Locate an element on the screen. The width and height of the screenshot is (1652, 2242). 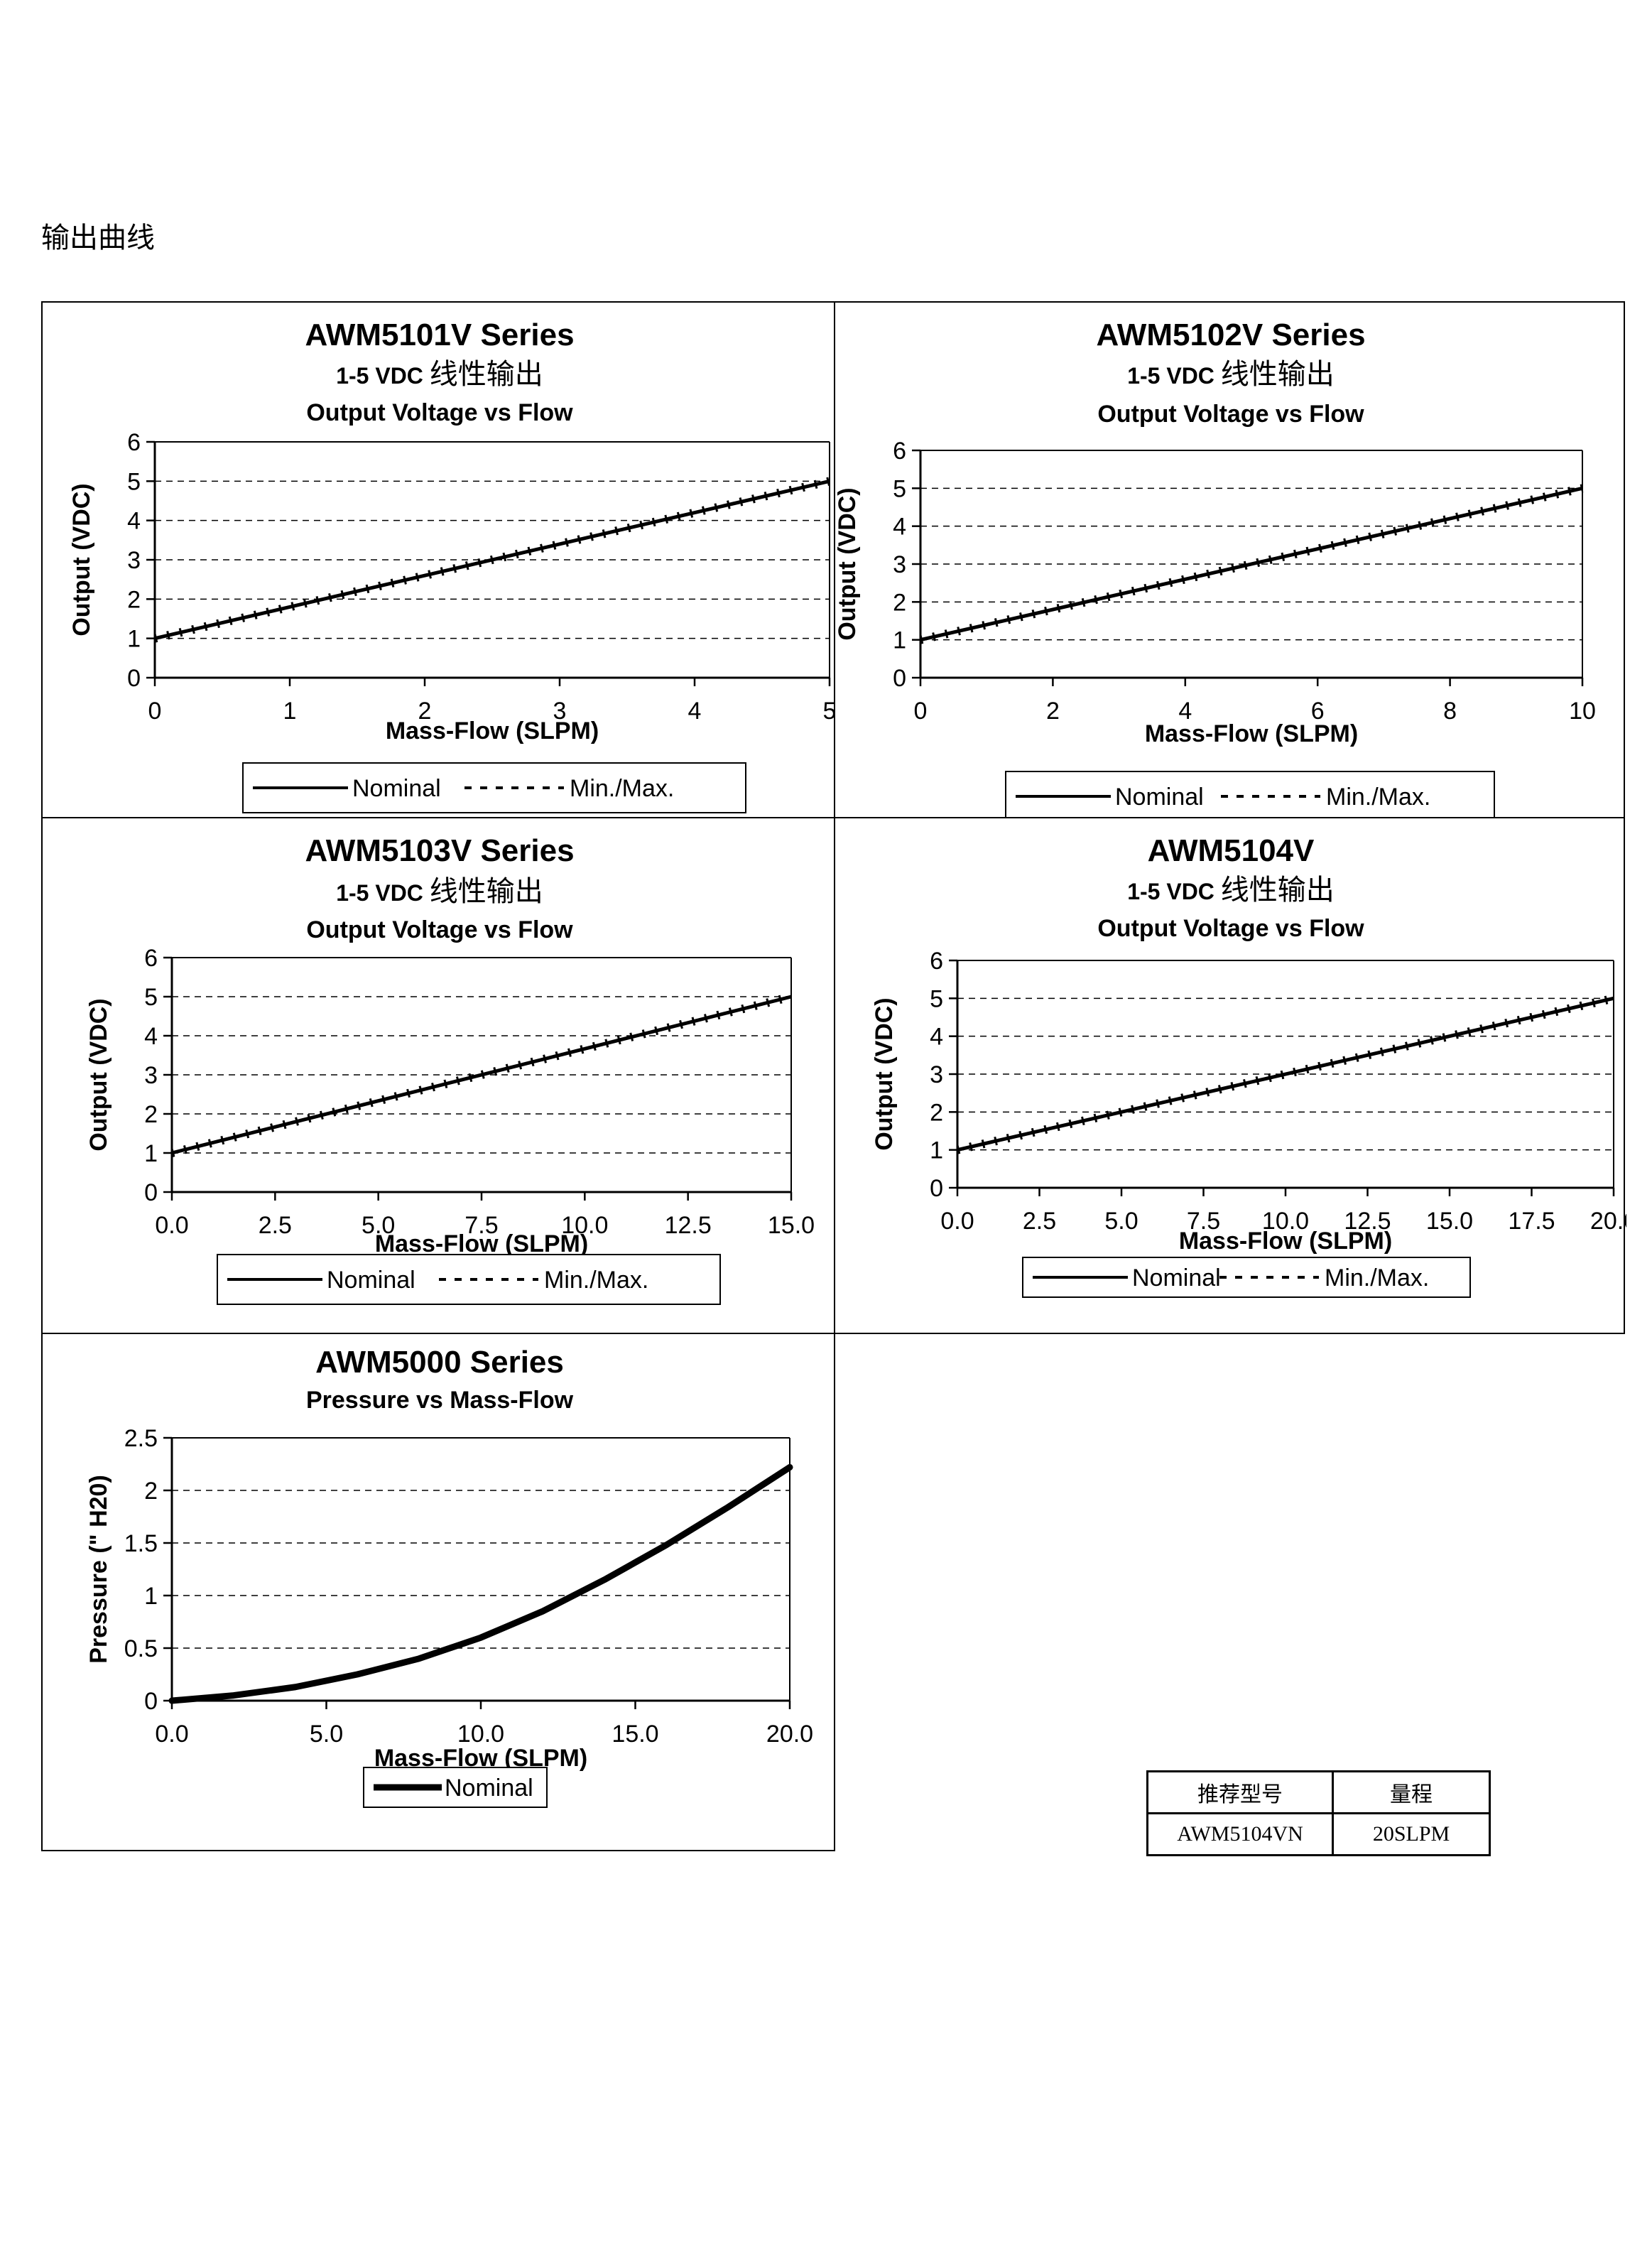
panel-title: AWM5104V is located at coordinates (1231, 850).